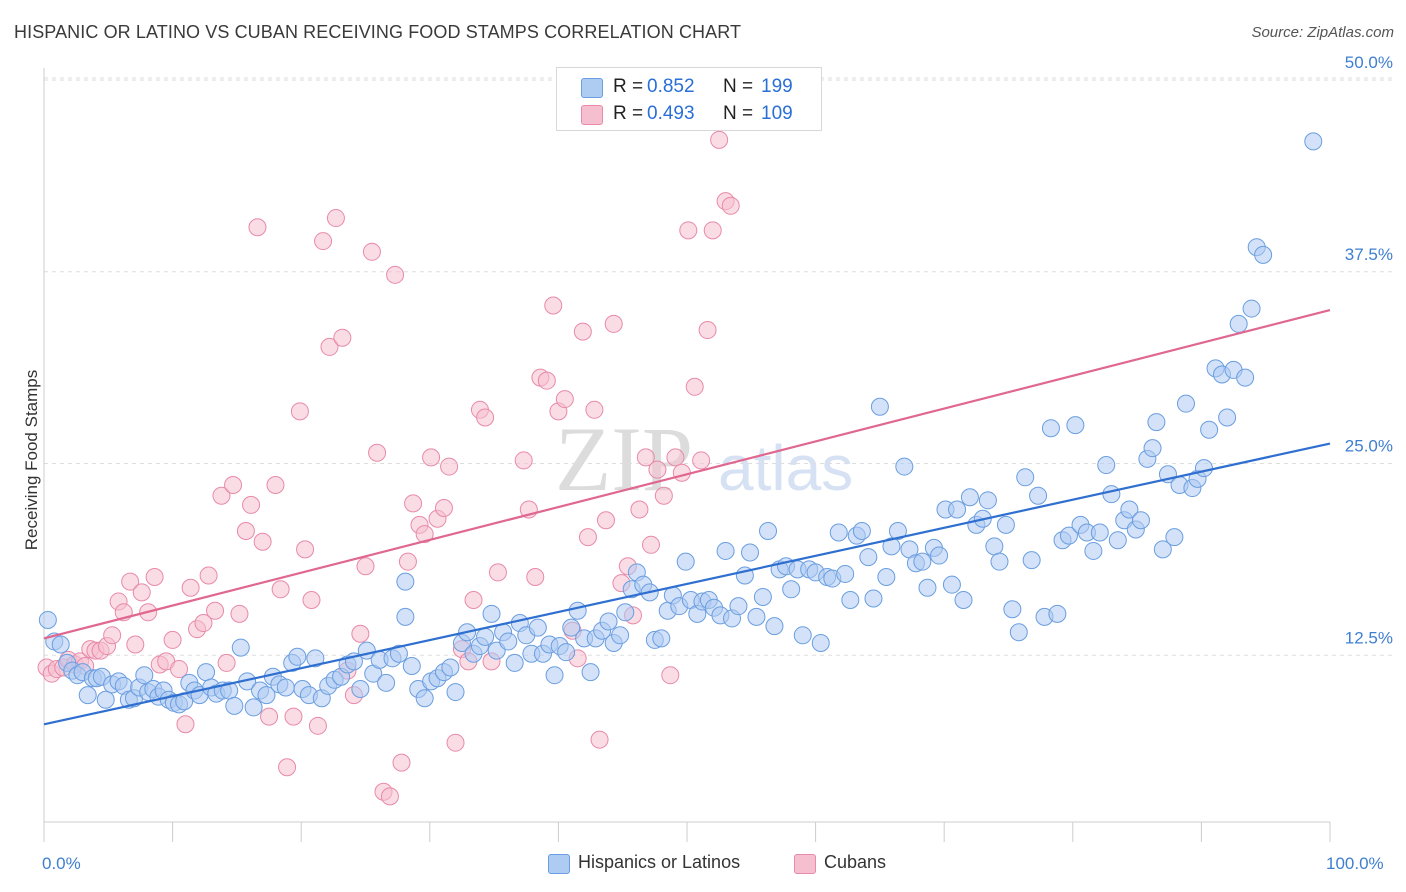 This screenshot has width=1406, height=892. I want to click on y-tick-label: 12.5%, so click(1369, 637).